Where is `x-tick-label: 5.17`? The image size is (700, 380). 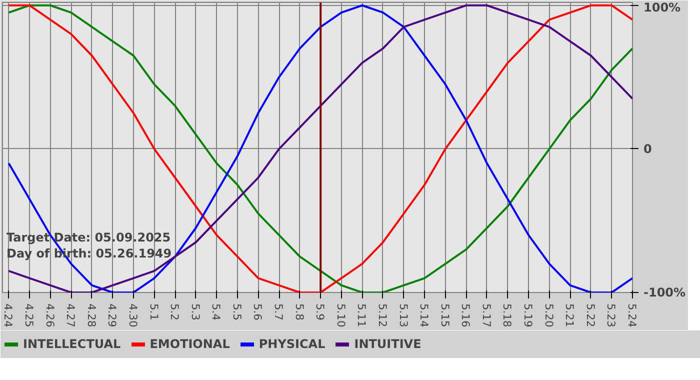 x-tick-label: 5.17 is located at coordinates (486, 316).